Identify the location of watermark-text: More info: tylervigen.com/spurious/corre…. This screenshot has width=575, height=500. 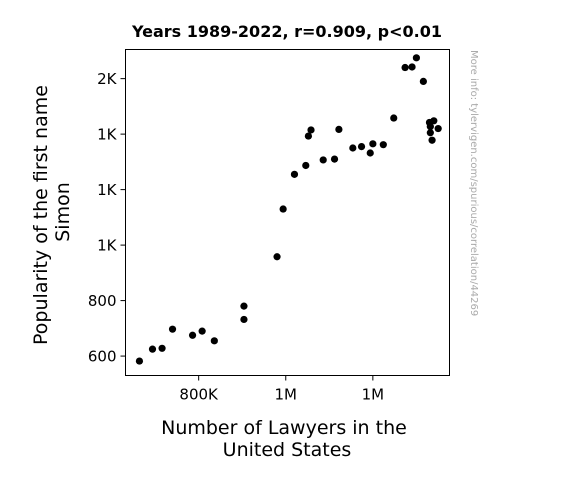
(473, 183).